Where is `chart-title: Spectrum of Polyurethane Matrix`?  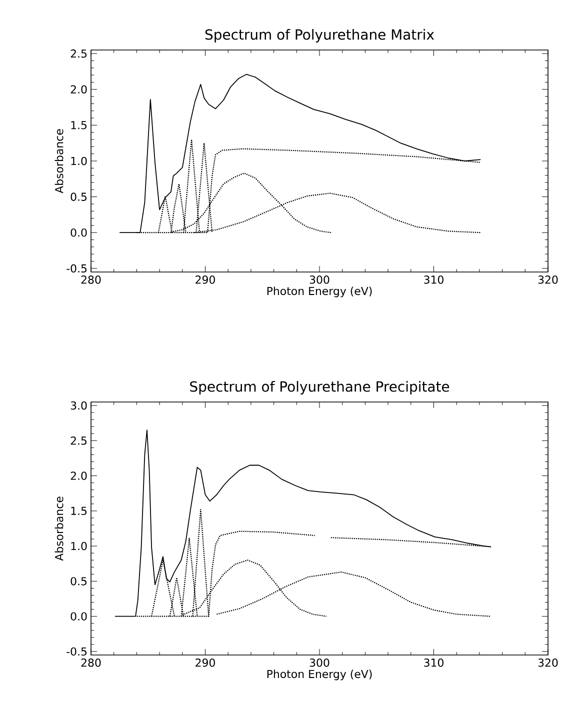 chart-title: Spectrum of Polyurethane Matrix is located at coordinates (319, 35).